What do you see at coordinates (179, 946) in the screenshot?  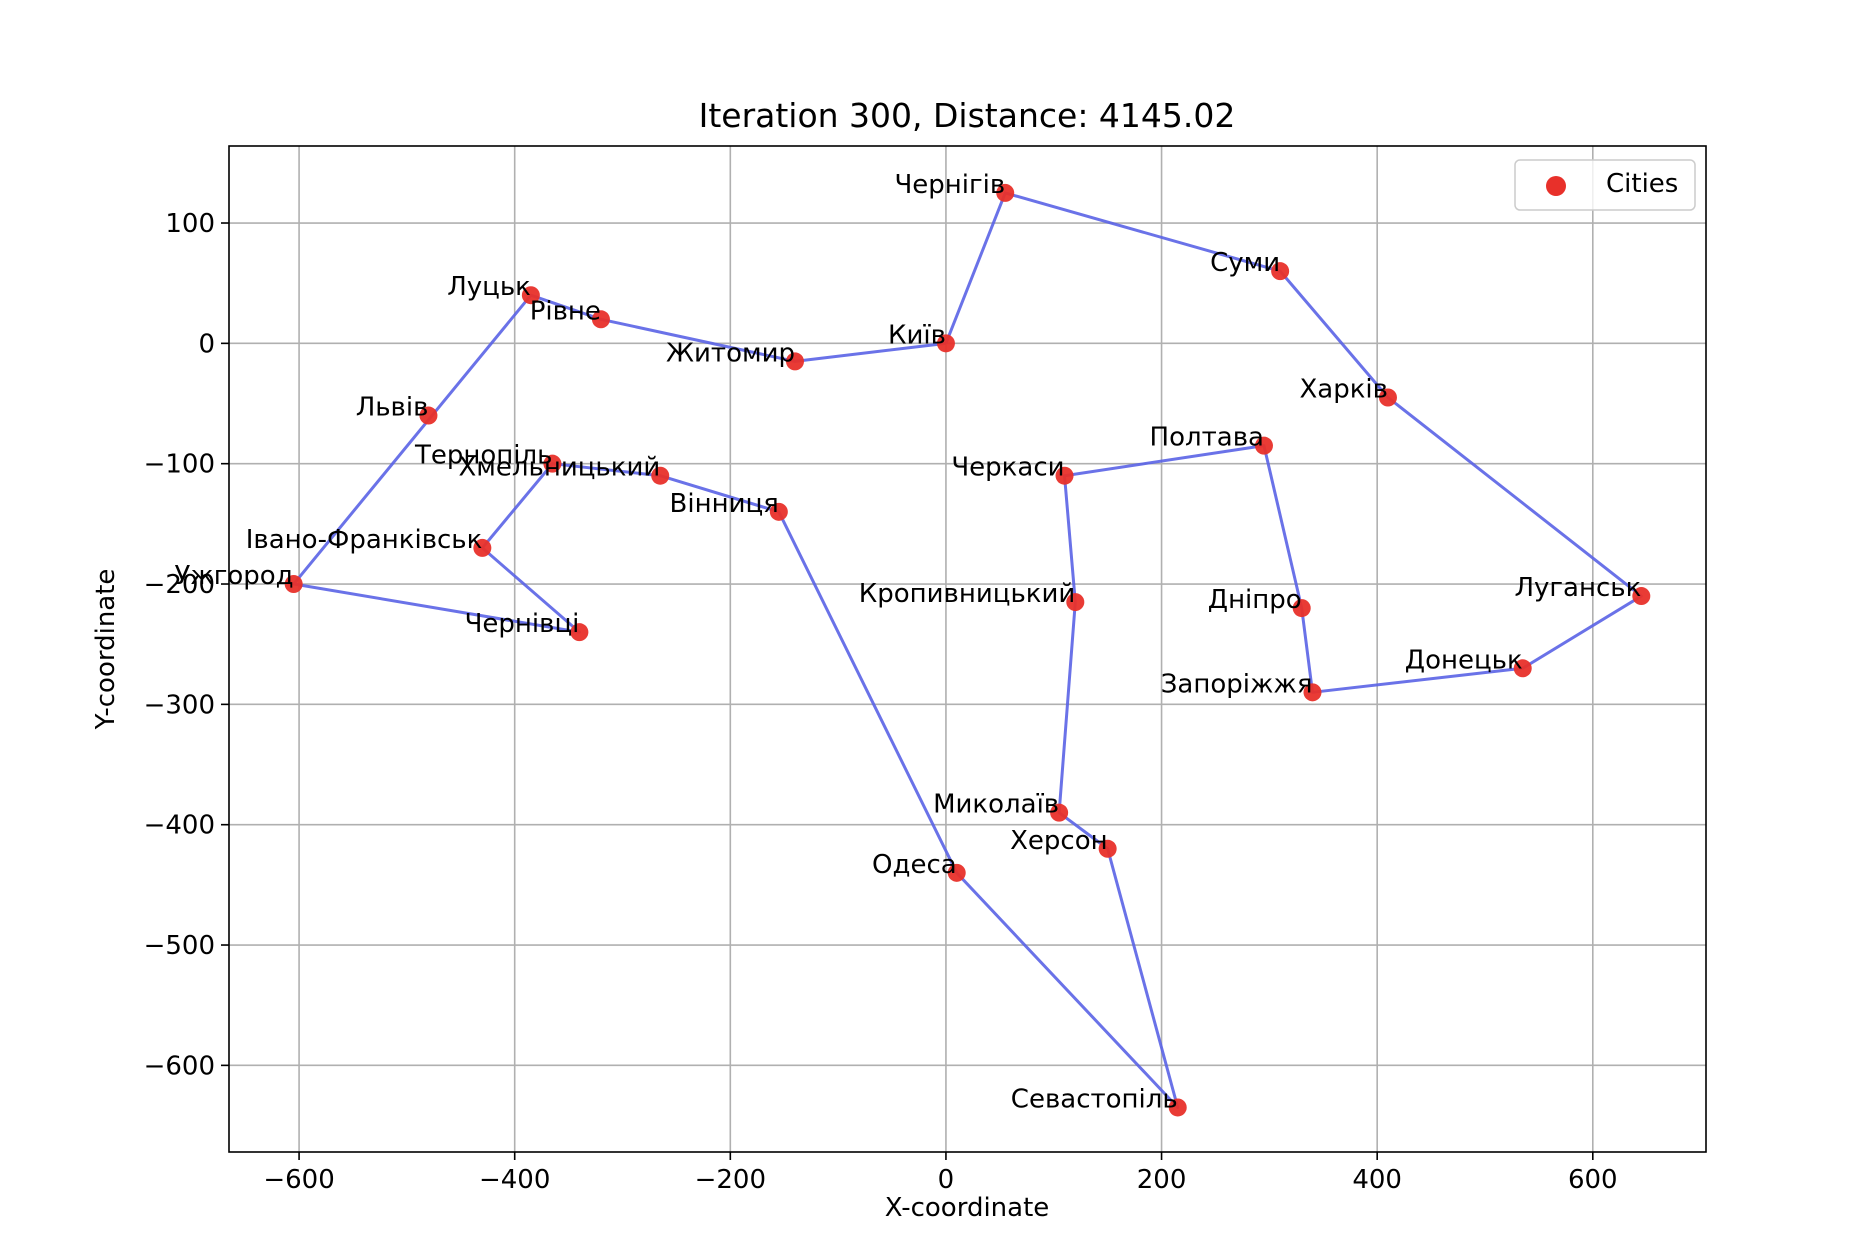 I see `y-tick-label: −500` at bounding box center [179, 946].